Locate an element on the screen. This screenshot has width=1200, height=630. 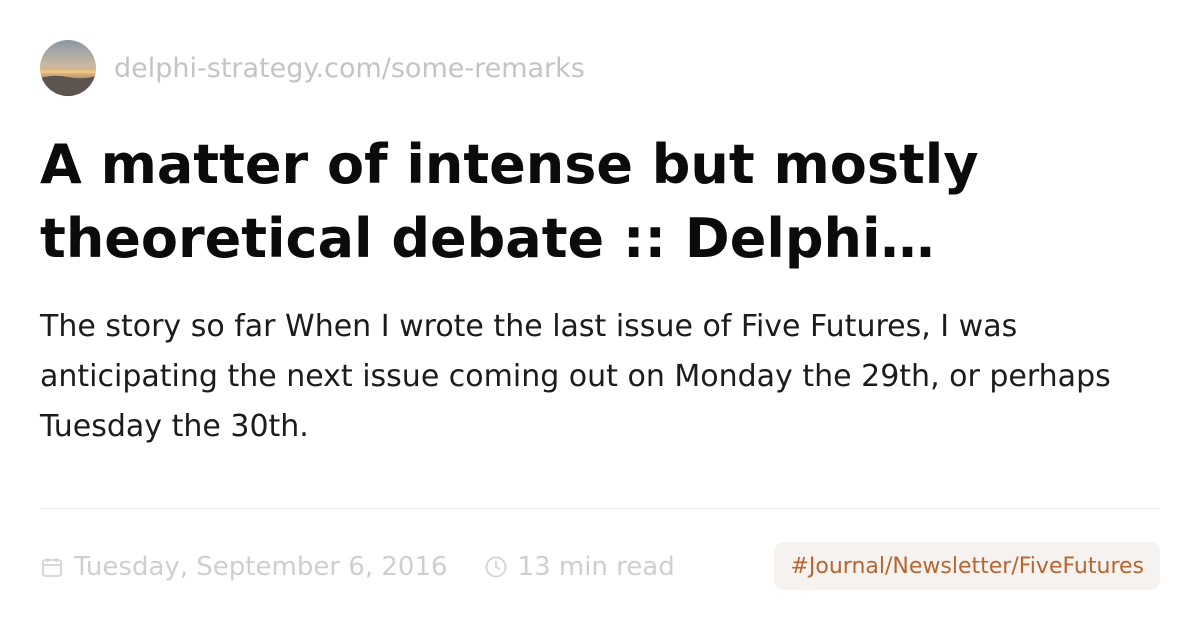
read-time-text: 13 min read is located at coordinates (596, 567).